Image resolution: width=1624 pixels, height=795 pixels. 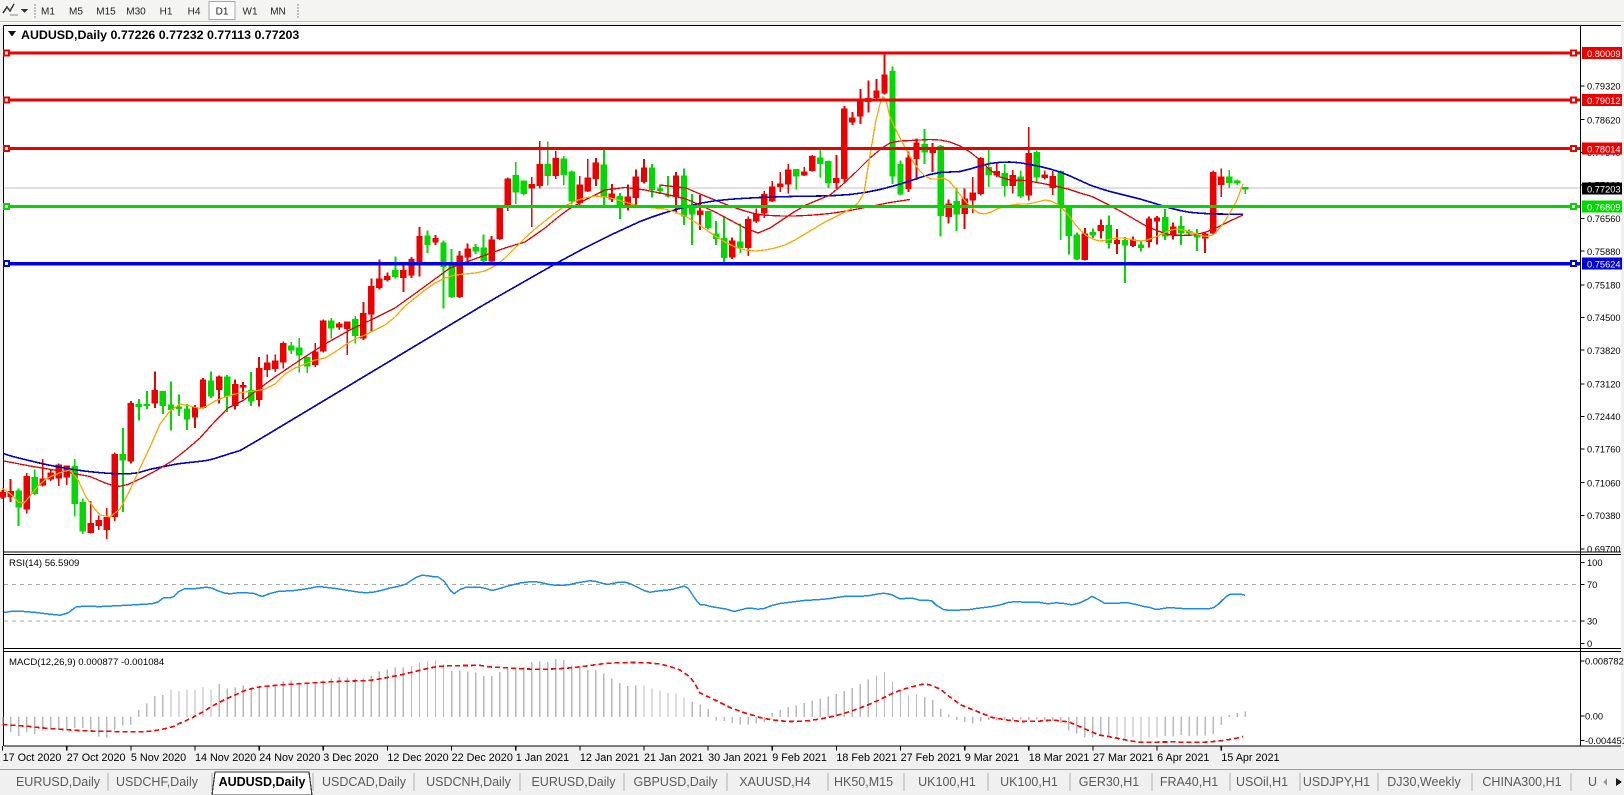 What do you see at coordinates (48, 12) in the screenshot?
I see `svg-text: M1` at bounding box center [48, 12].